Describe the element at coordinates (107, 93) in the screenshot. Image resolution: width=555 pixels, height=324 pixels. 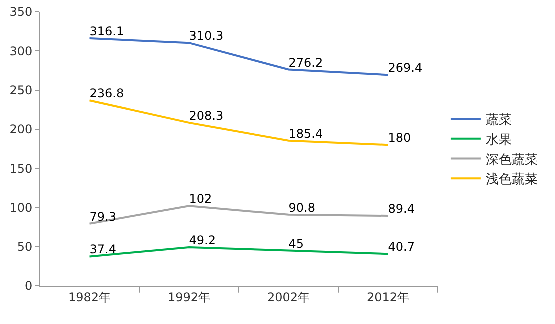
I see `data-label: 236.8` at that location.